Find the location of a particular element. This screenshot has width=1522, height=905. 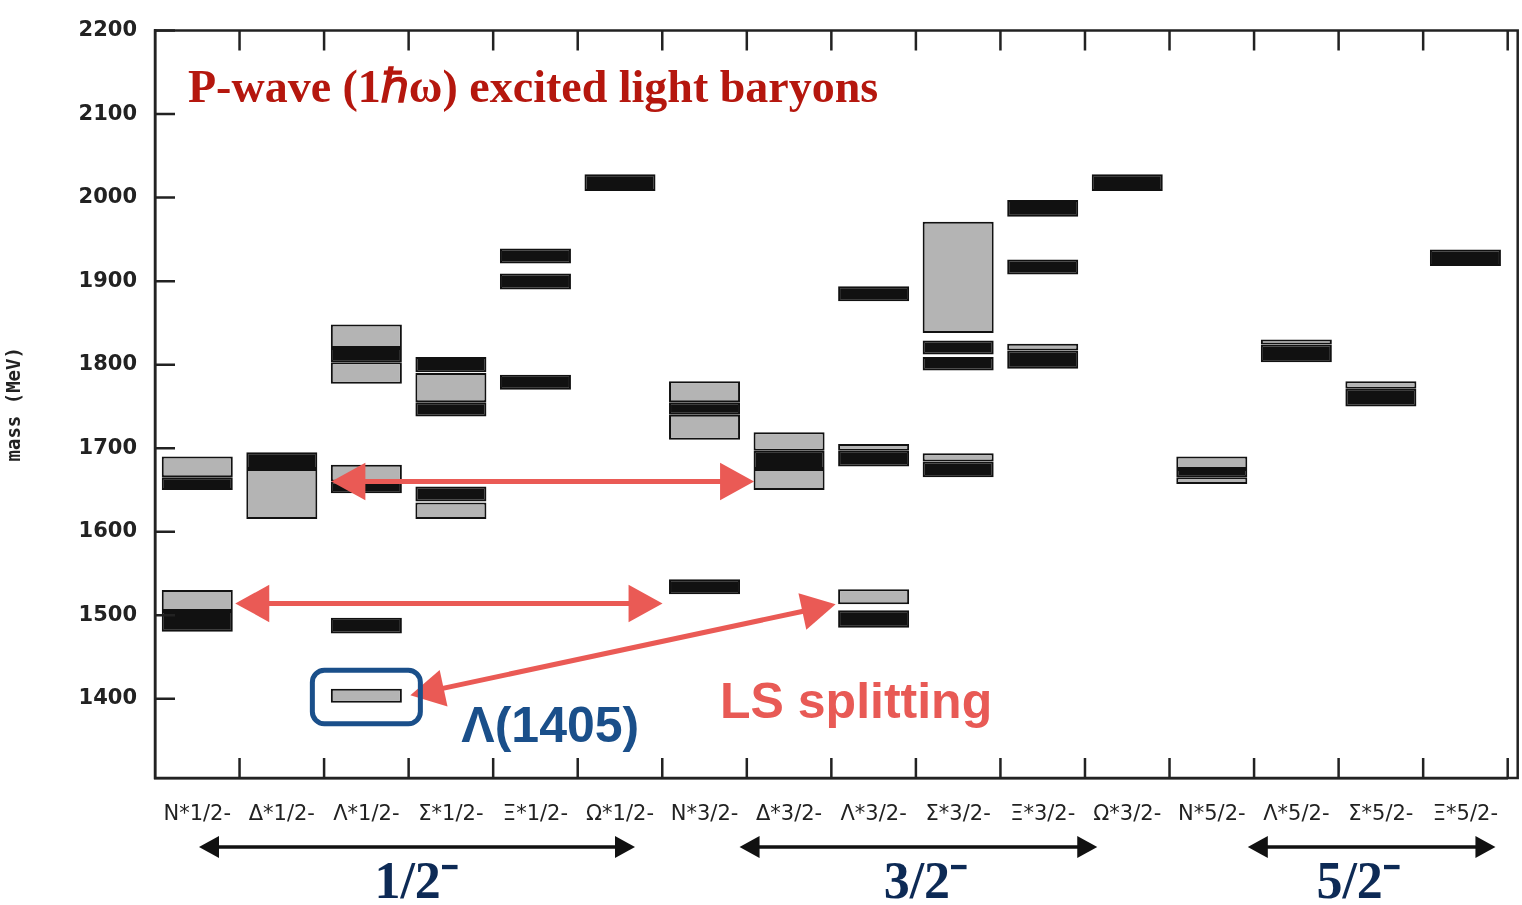

x-tick-label: Λ*3/2- is located at coordinates (873, 813).